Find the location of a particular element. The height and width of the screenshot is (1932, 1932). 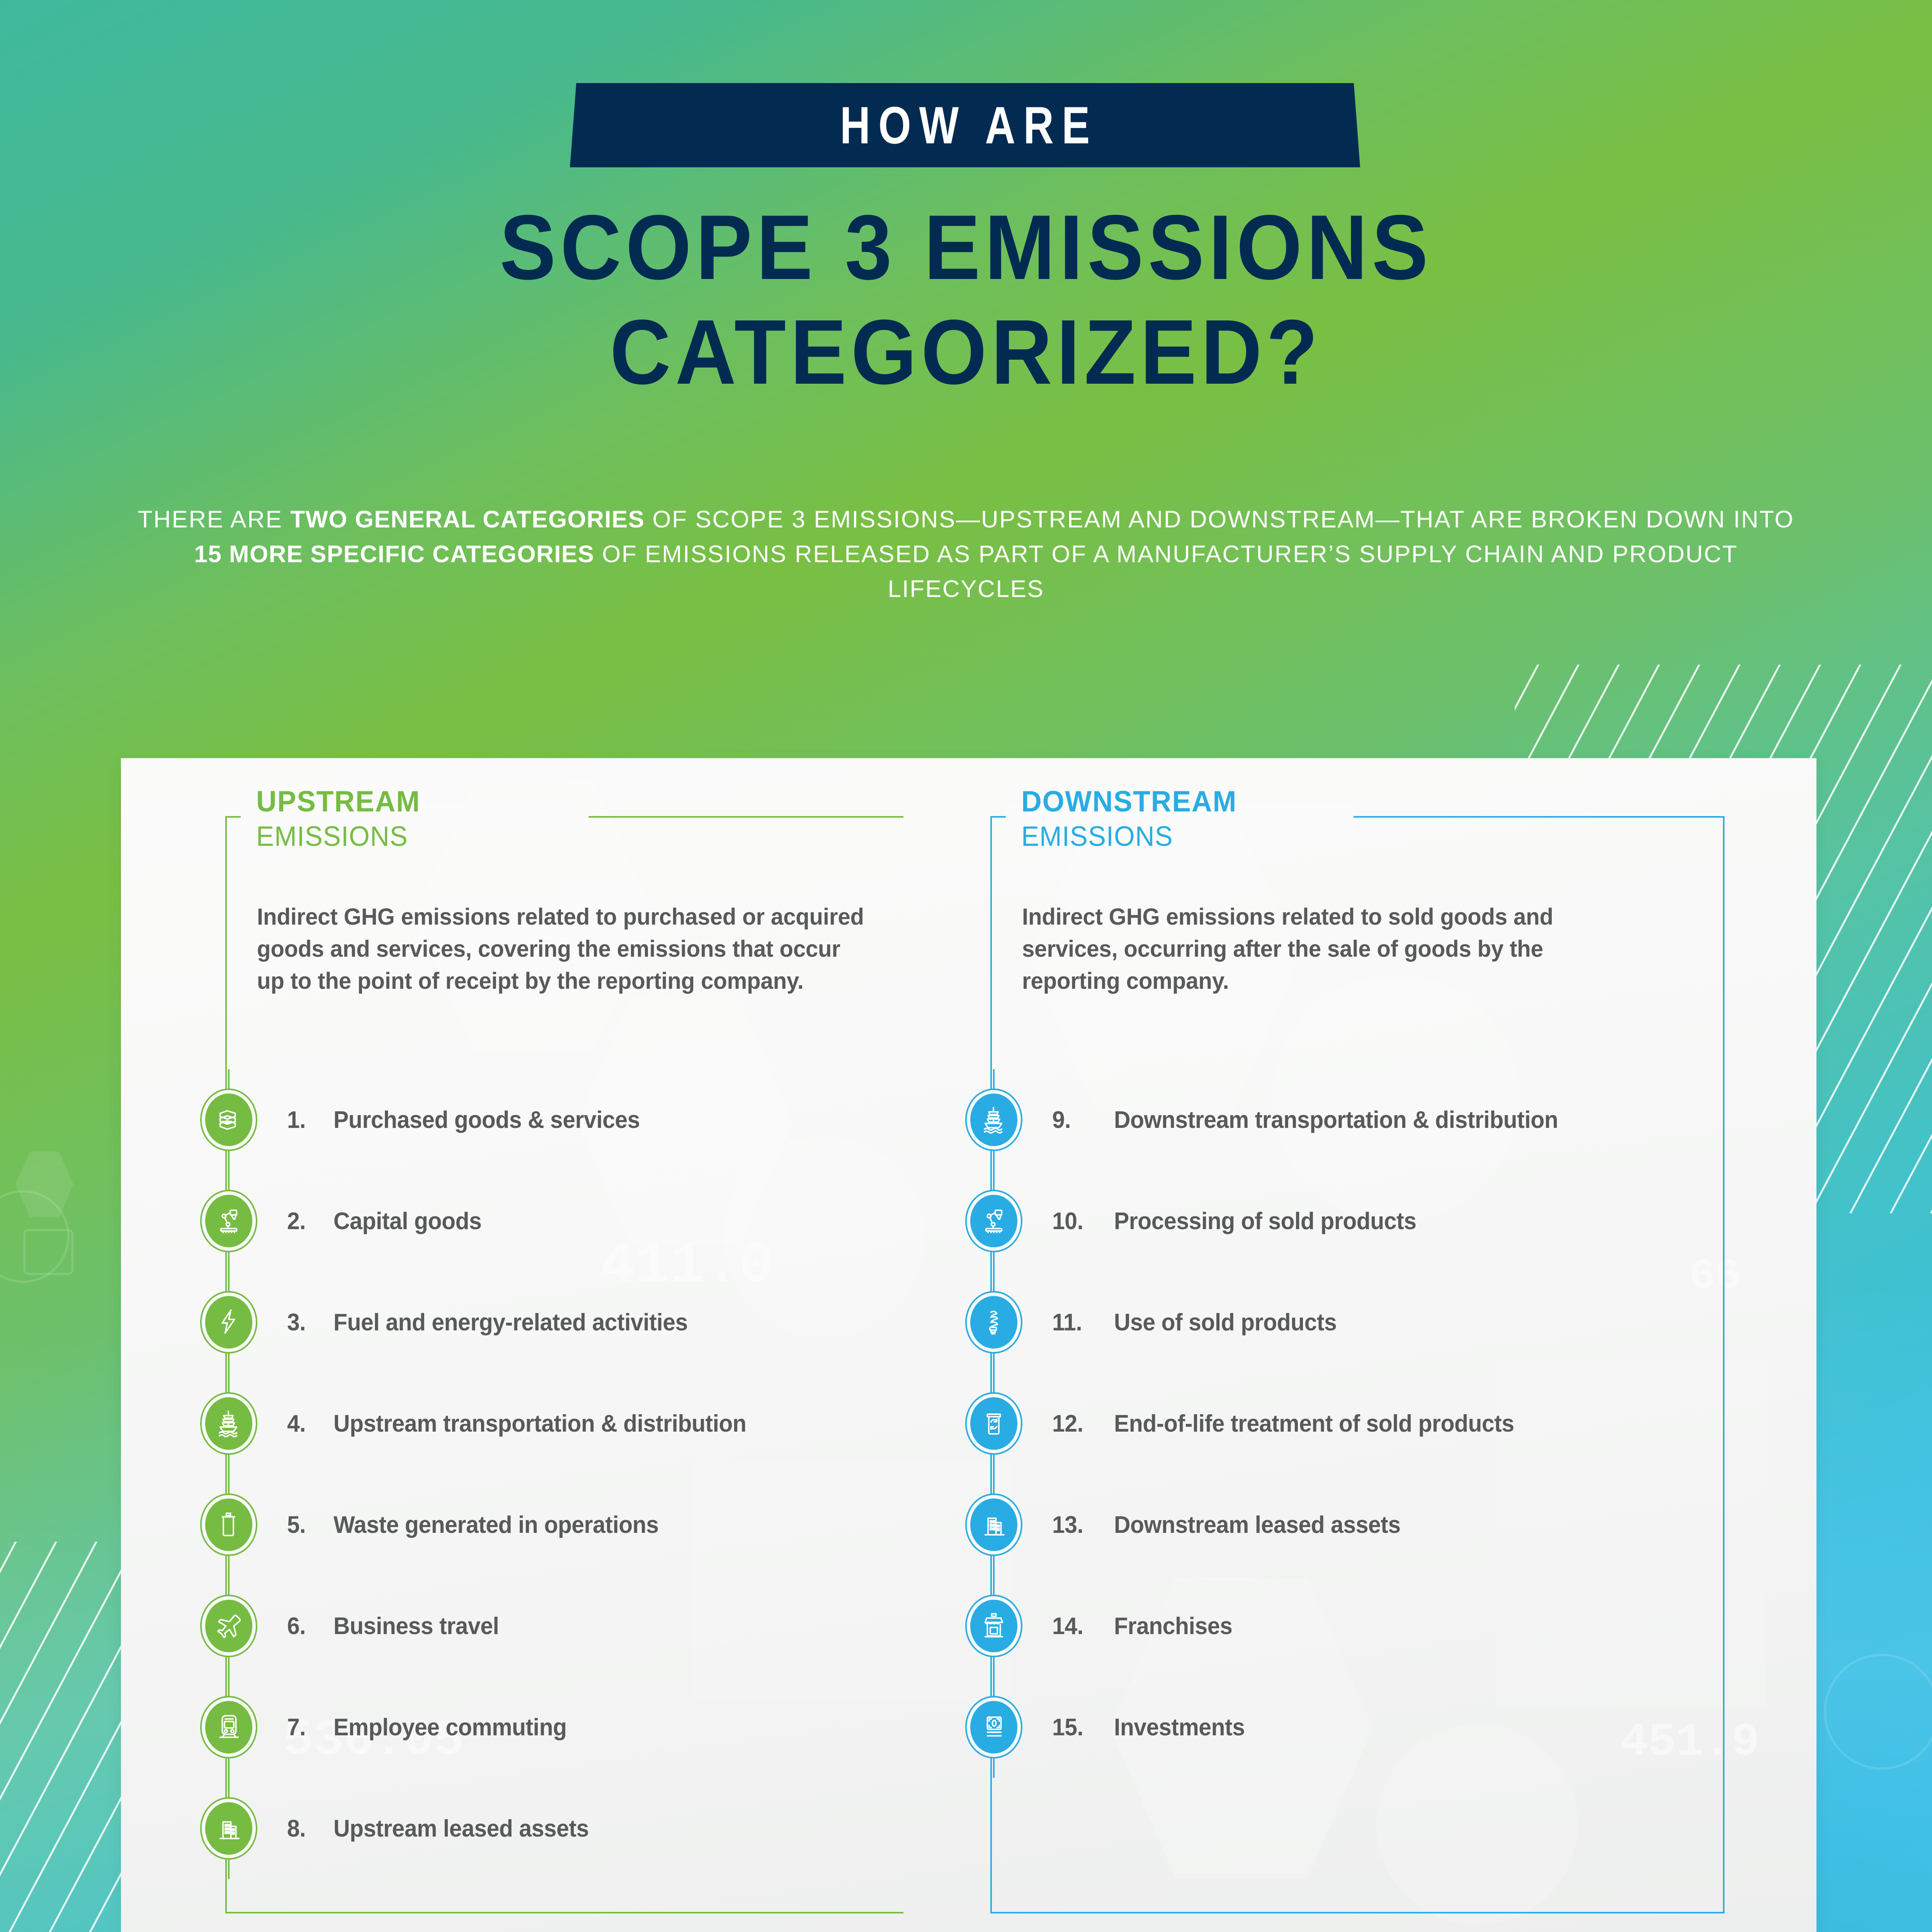

list-item-number: 12. is located at coordinates (1067, 1424).